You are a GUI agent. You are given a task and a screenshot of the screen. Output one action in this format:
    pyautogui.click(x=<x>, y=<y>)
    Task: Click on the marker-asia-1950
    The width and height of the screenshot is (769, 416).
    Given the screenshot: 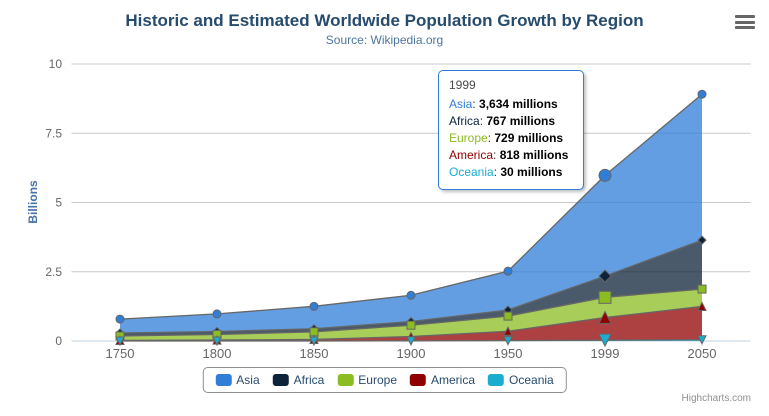 What is the action you would take?
    pyautogui.click(x=508, y=271)
    